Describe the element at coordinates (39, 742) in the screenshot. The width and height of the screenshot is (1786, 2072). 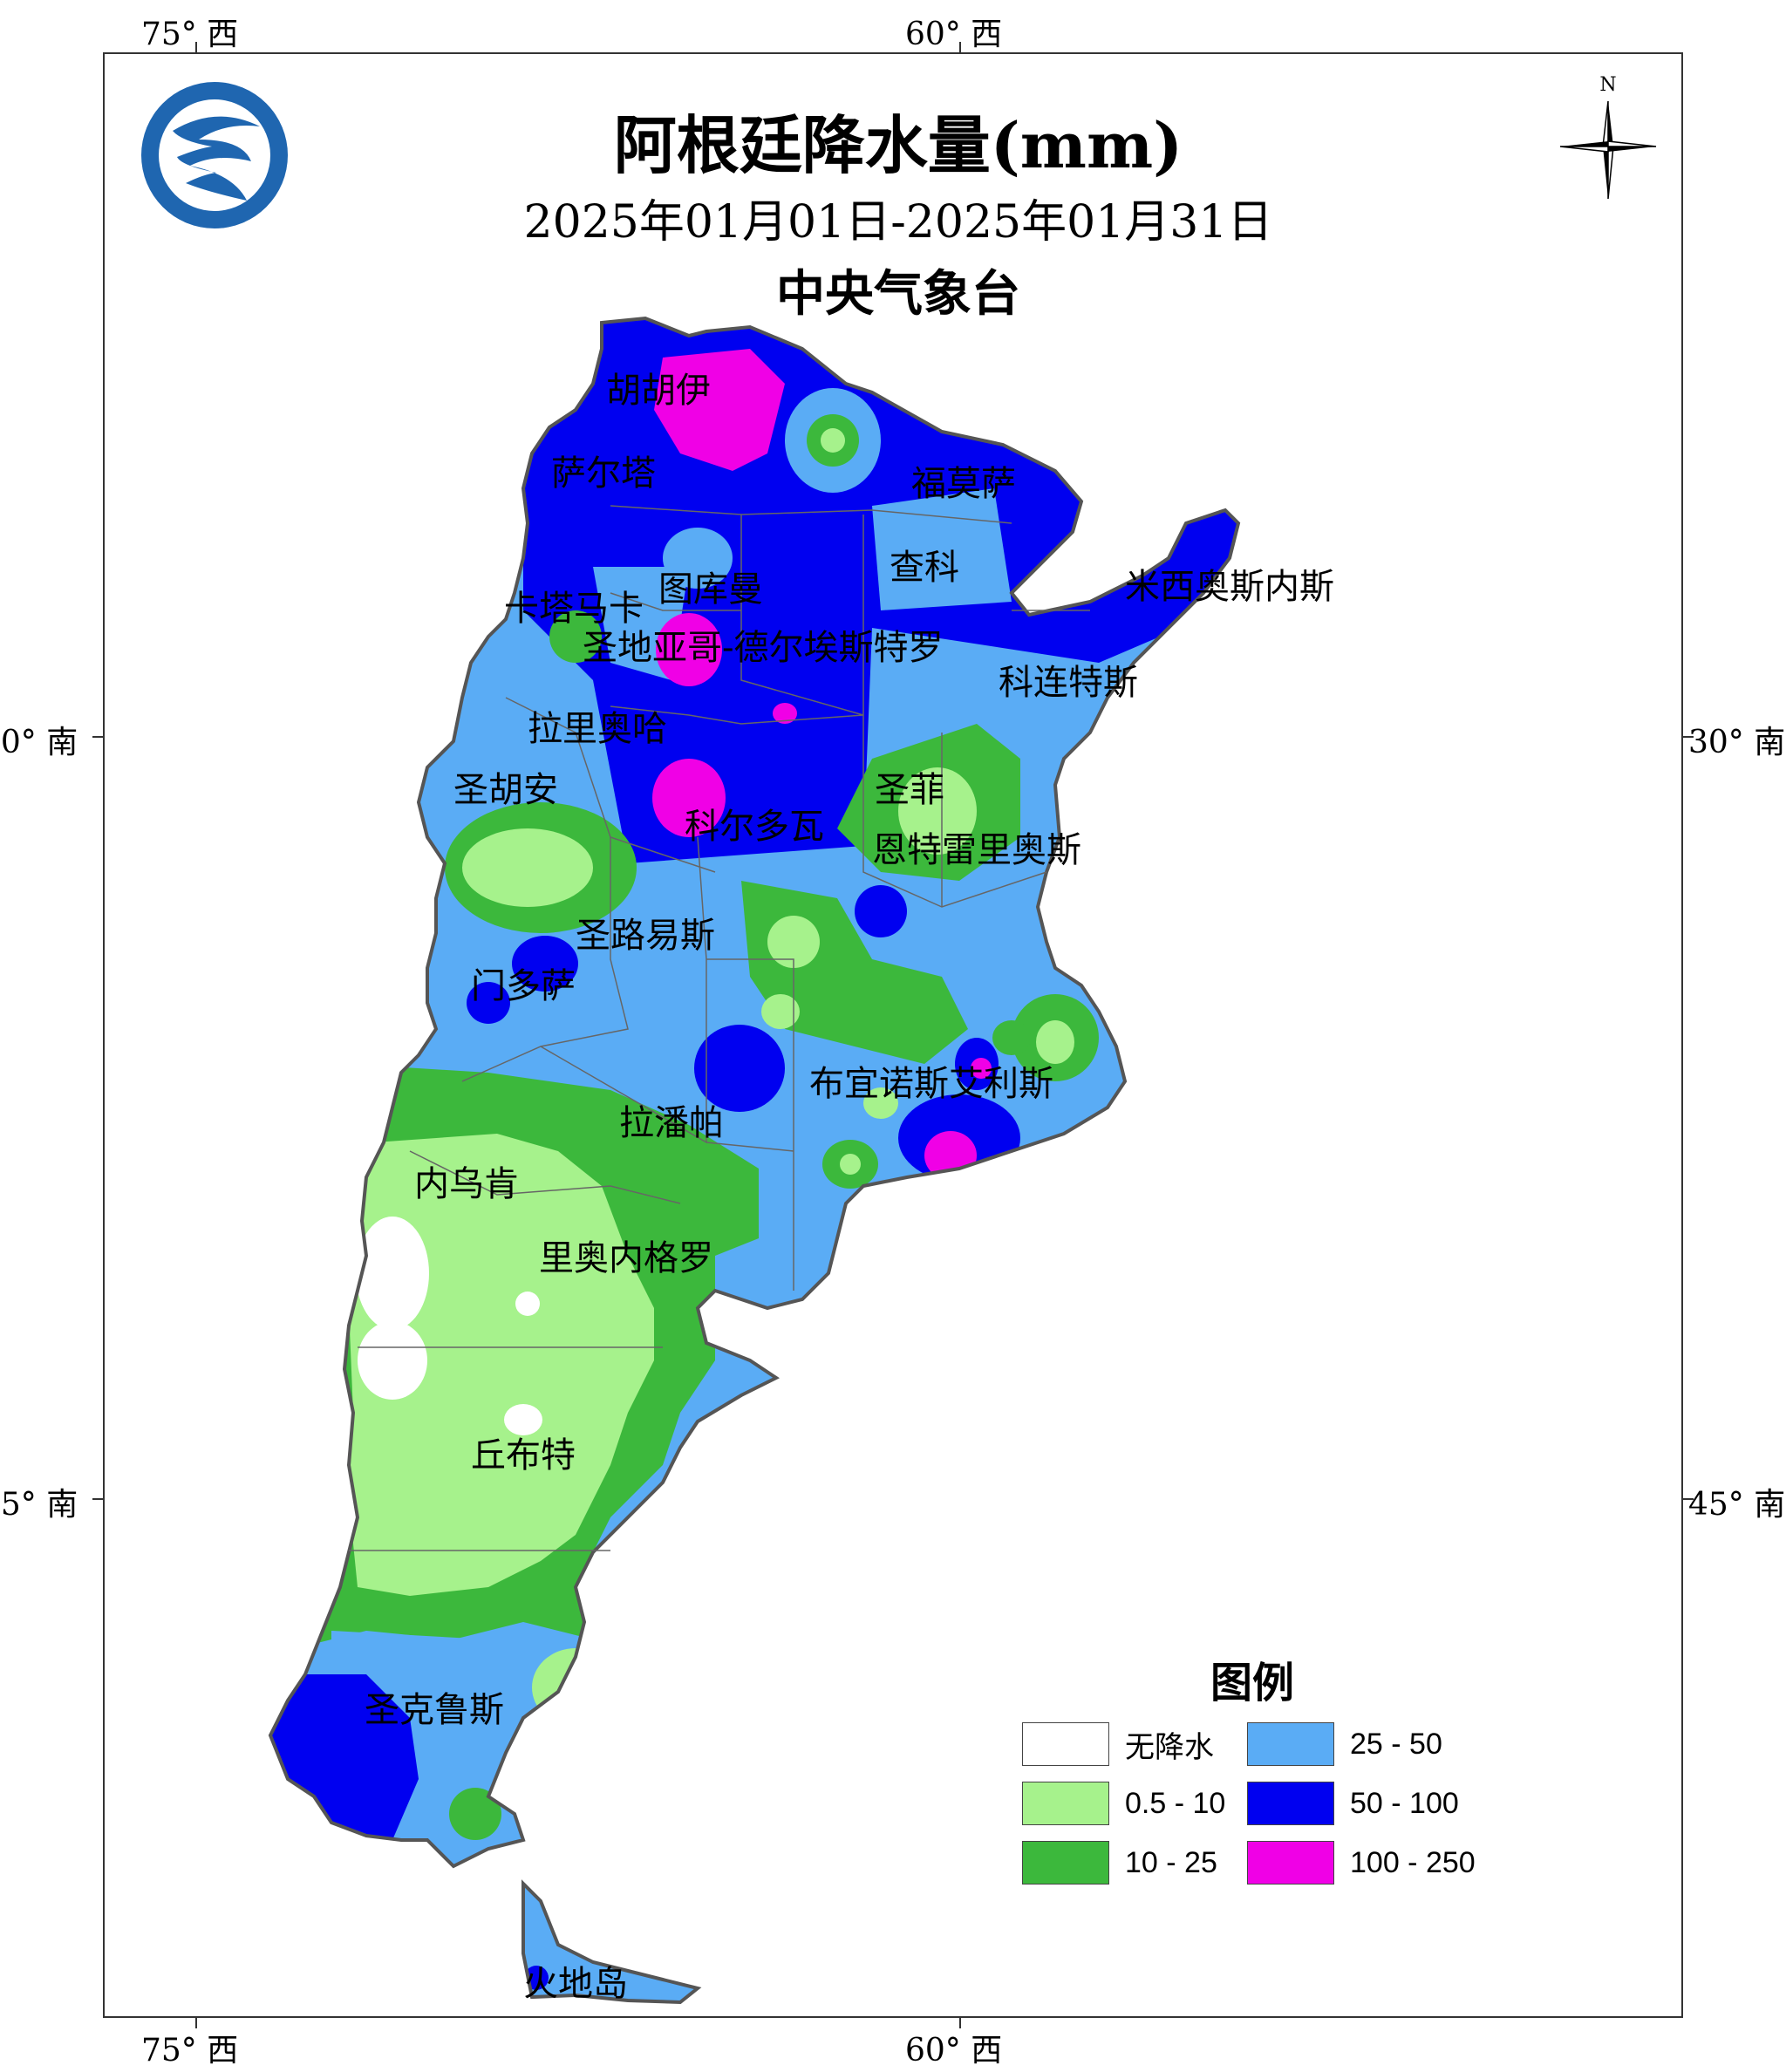
I see `lat-label-left-30: 30° 南` at that location.